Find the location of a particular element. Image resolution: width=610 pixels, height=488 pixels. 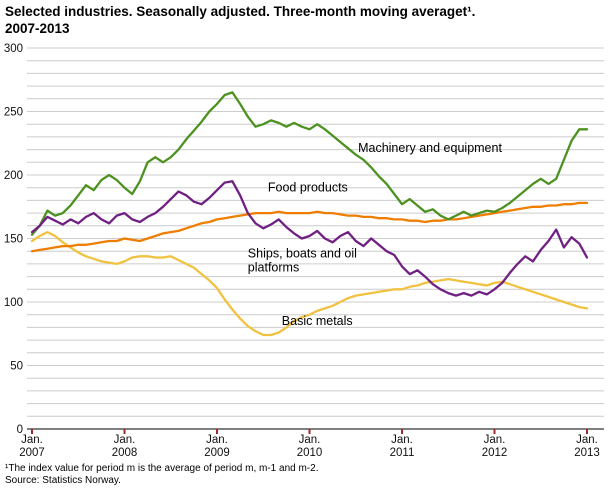

x-axis-label-year: 2013 is located at coordinates (587, 453).